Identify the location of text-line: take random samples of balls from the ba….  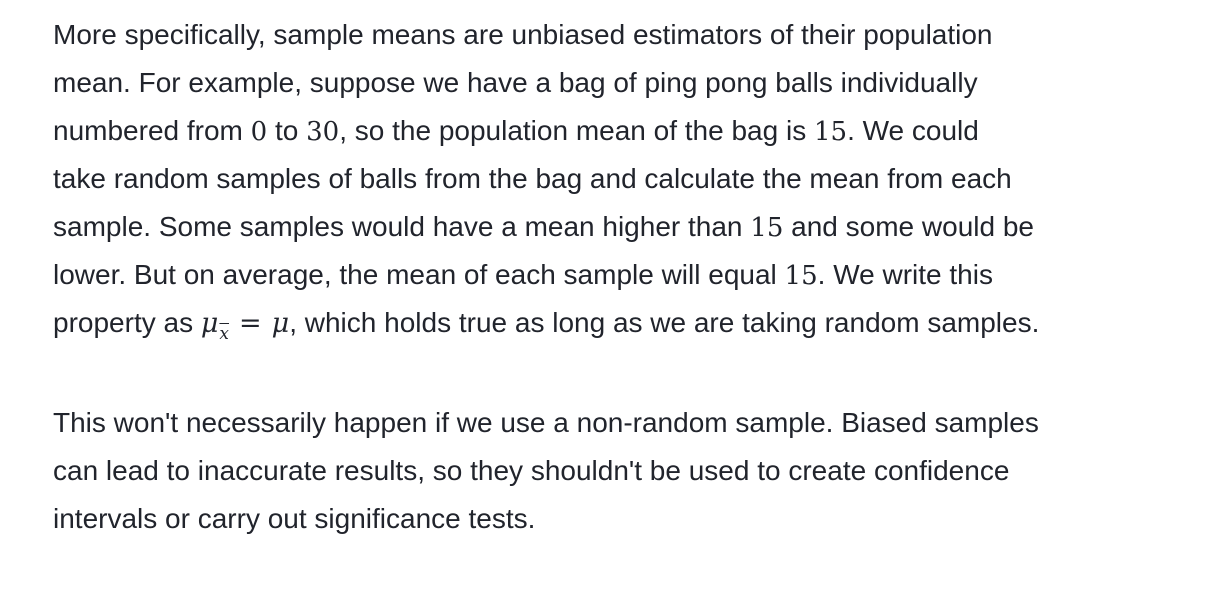
(532, 178).